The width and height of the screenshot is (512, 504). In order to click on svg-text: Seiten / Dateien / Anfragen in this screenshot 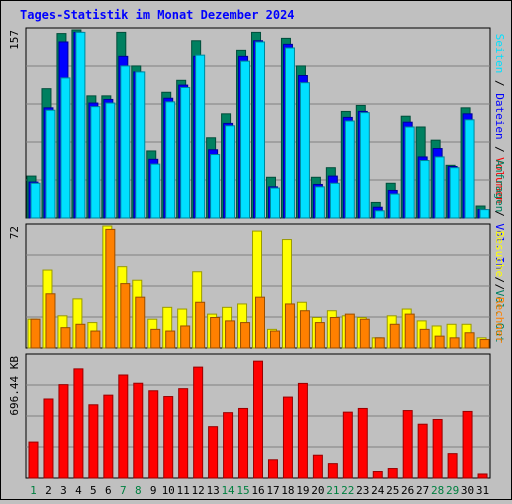, I will do `click(499, 123)`.